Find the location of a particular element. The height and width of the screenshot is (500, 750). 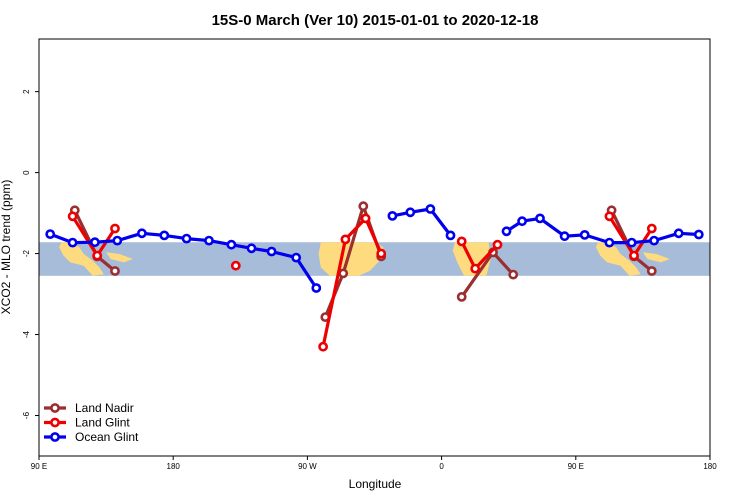

x-axis: 90 E 180 90 W 0 90 E 180 is located at coordinates (374, 463).